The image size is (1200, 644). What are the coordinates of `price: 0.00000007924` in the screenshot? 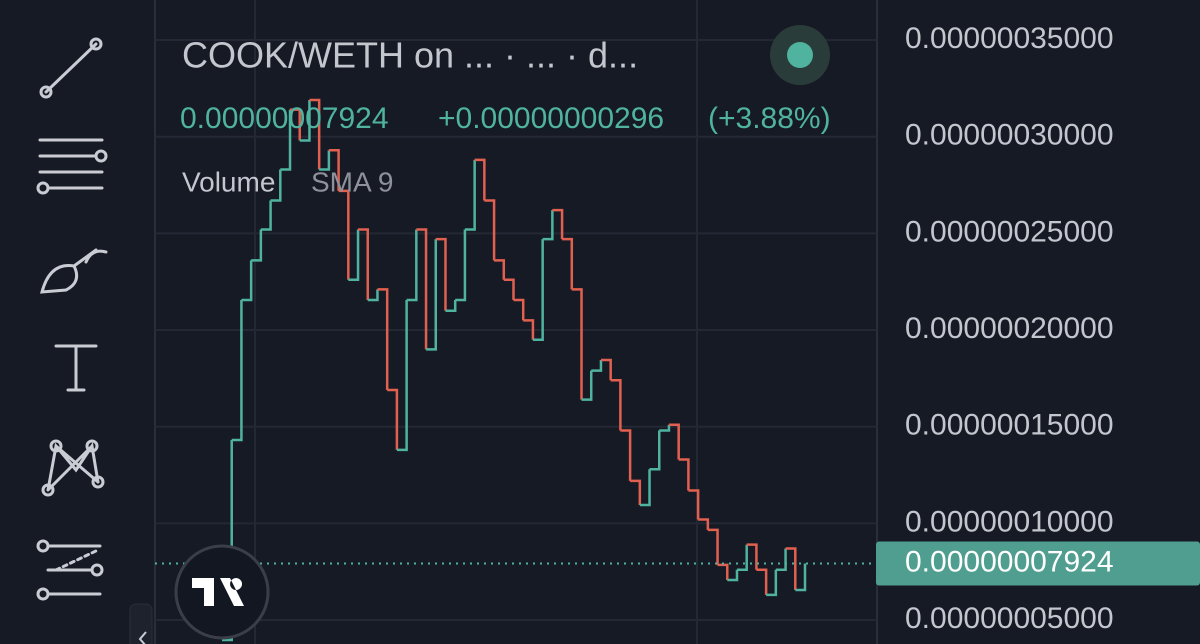 It's located at (284, 118).